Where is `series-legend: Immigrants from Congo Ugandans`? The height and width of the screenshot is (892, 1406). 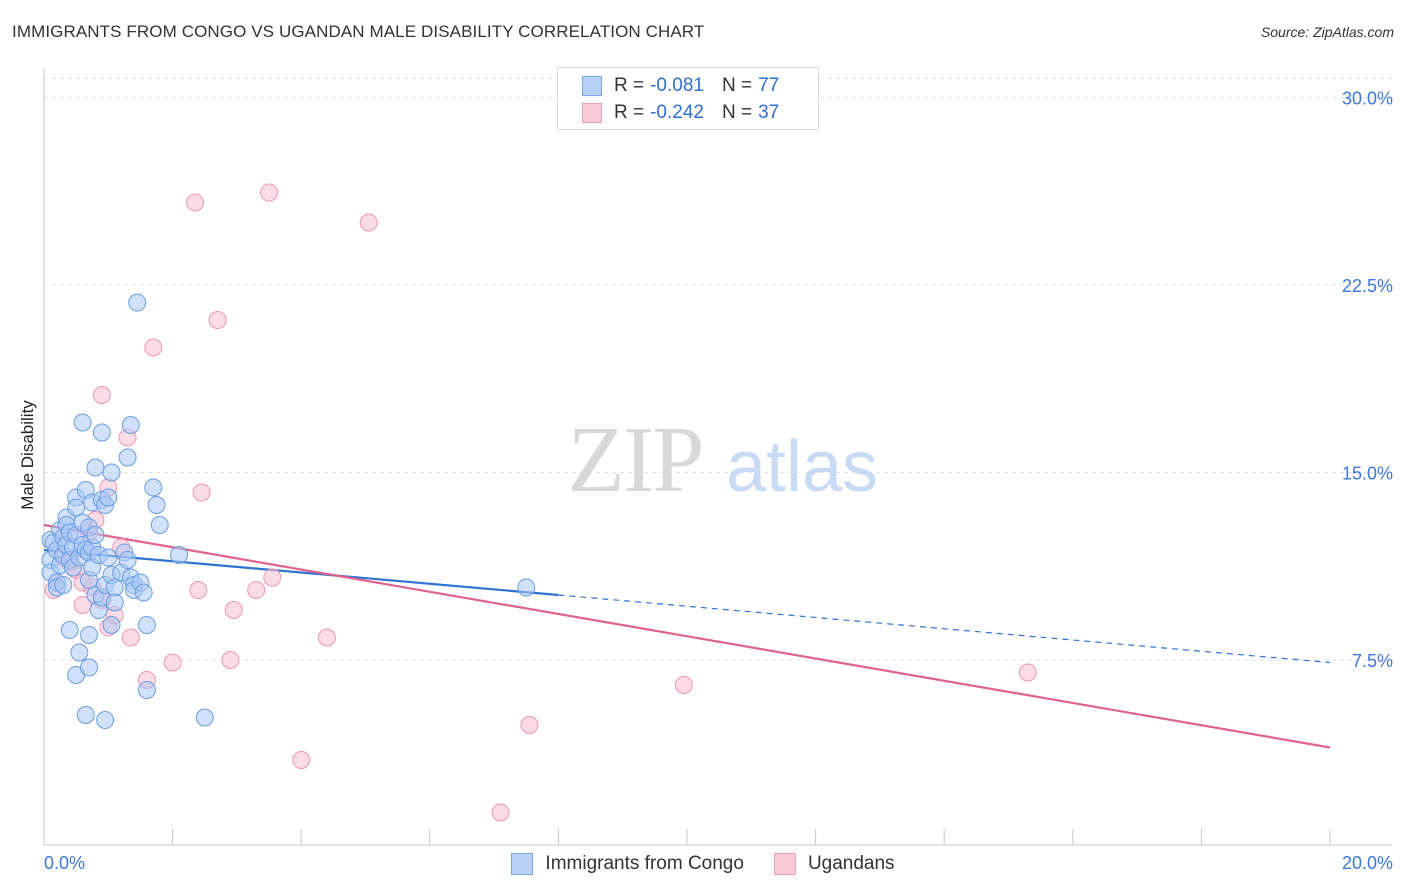
series-legend: Immigrants from Congo Ugandans is located at coordinates (703, 864).